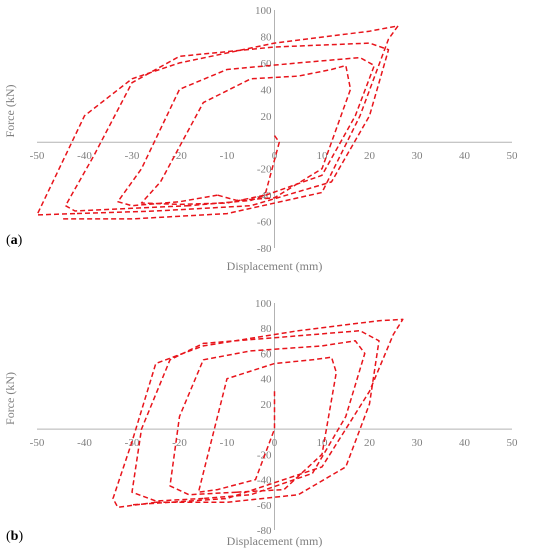 This screenshot has height=550, width=536. Describe the element at coordinates (14, 240) in the screenshot. I see `panel-label: (a)` at that location.